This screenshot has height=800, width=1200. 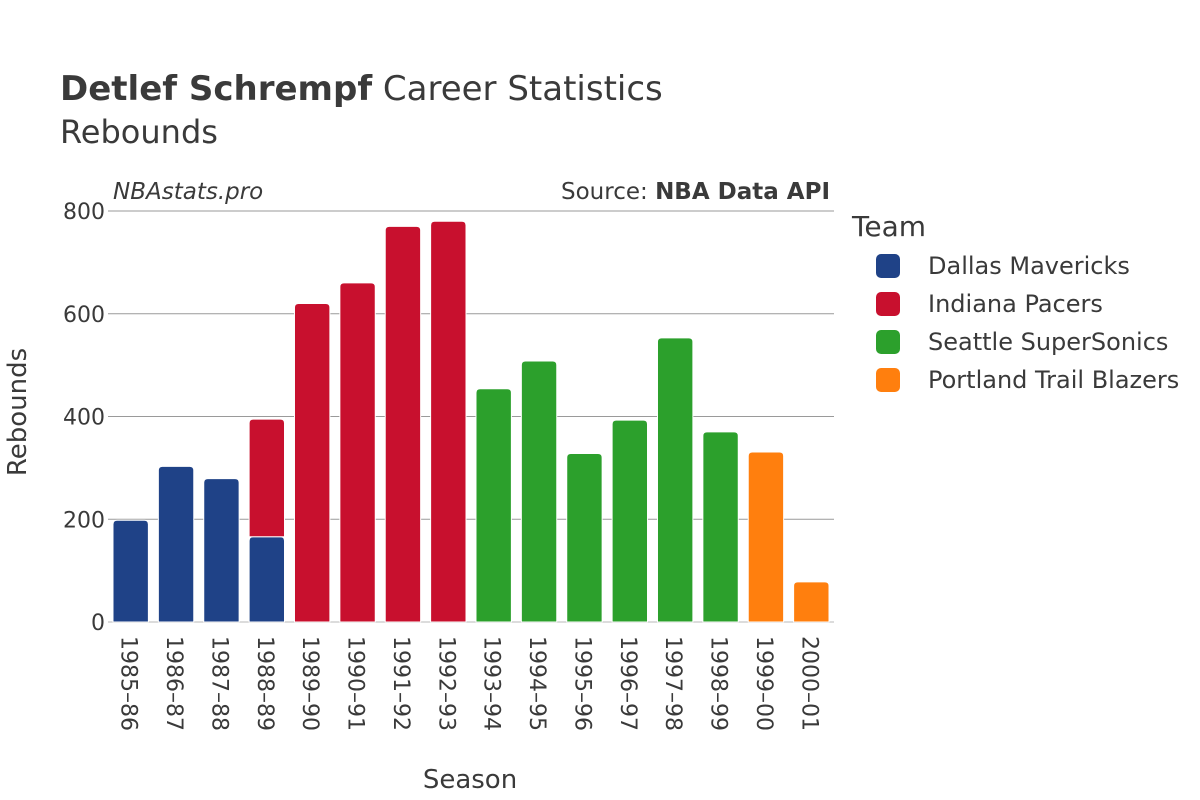 I want to click on x-tick-label: 1994–95, so click(x=536, y=683).